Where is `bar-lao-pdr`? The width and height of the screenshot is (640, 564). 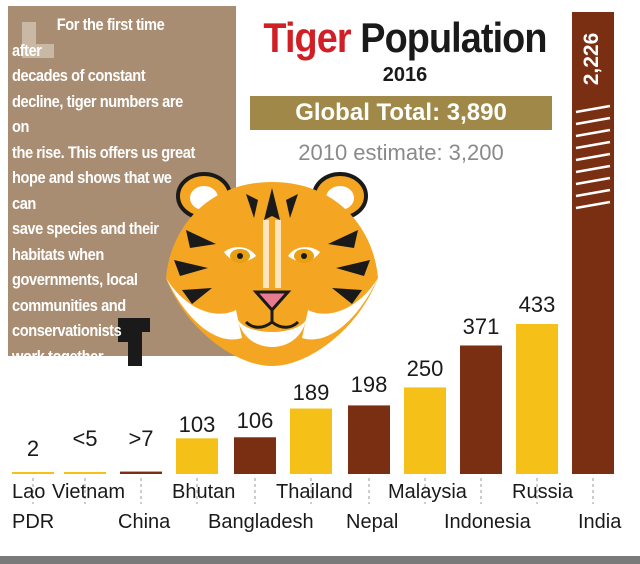 bar-lao-pdr is located at coordinates (33, 473).